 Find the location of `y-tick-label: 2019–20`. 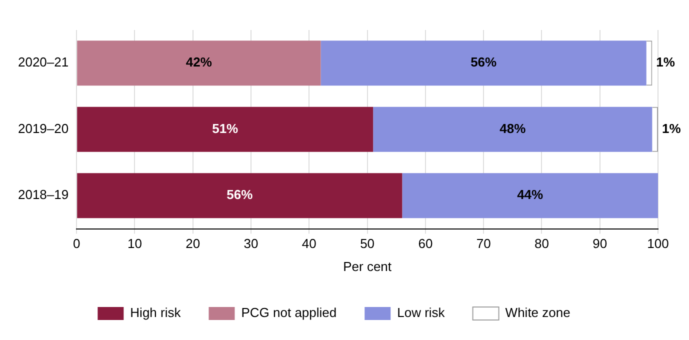

y-tick-label: 2019–20 is located at coordinates (43, 128).